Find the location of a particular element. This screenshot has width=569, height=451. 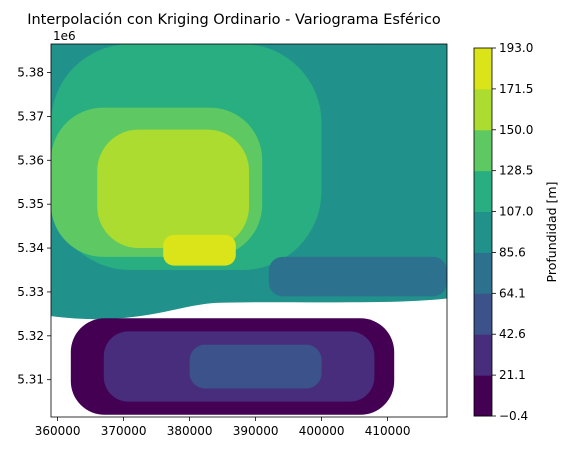

y-tick-label: 5.36 is located at coordinates (30, 160).